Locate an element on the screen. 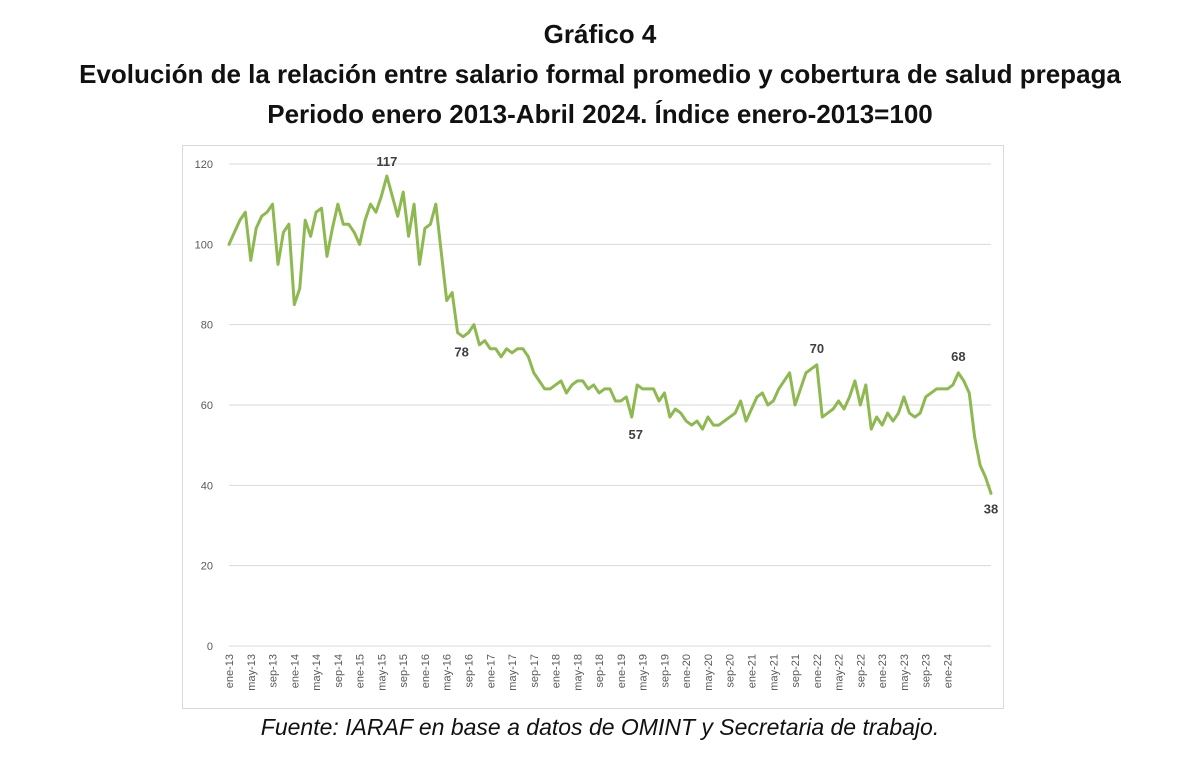 This screenshot has width=1200, height=765. y-tick-label: 20 is located at coordinates (207, 567).